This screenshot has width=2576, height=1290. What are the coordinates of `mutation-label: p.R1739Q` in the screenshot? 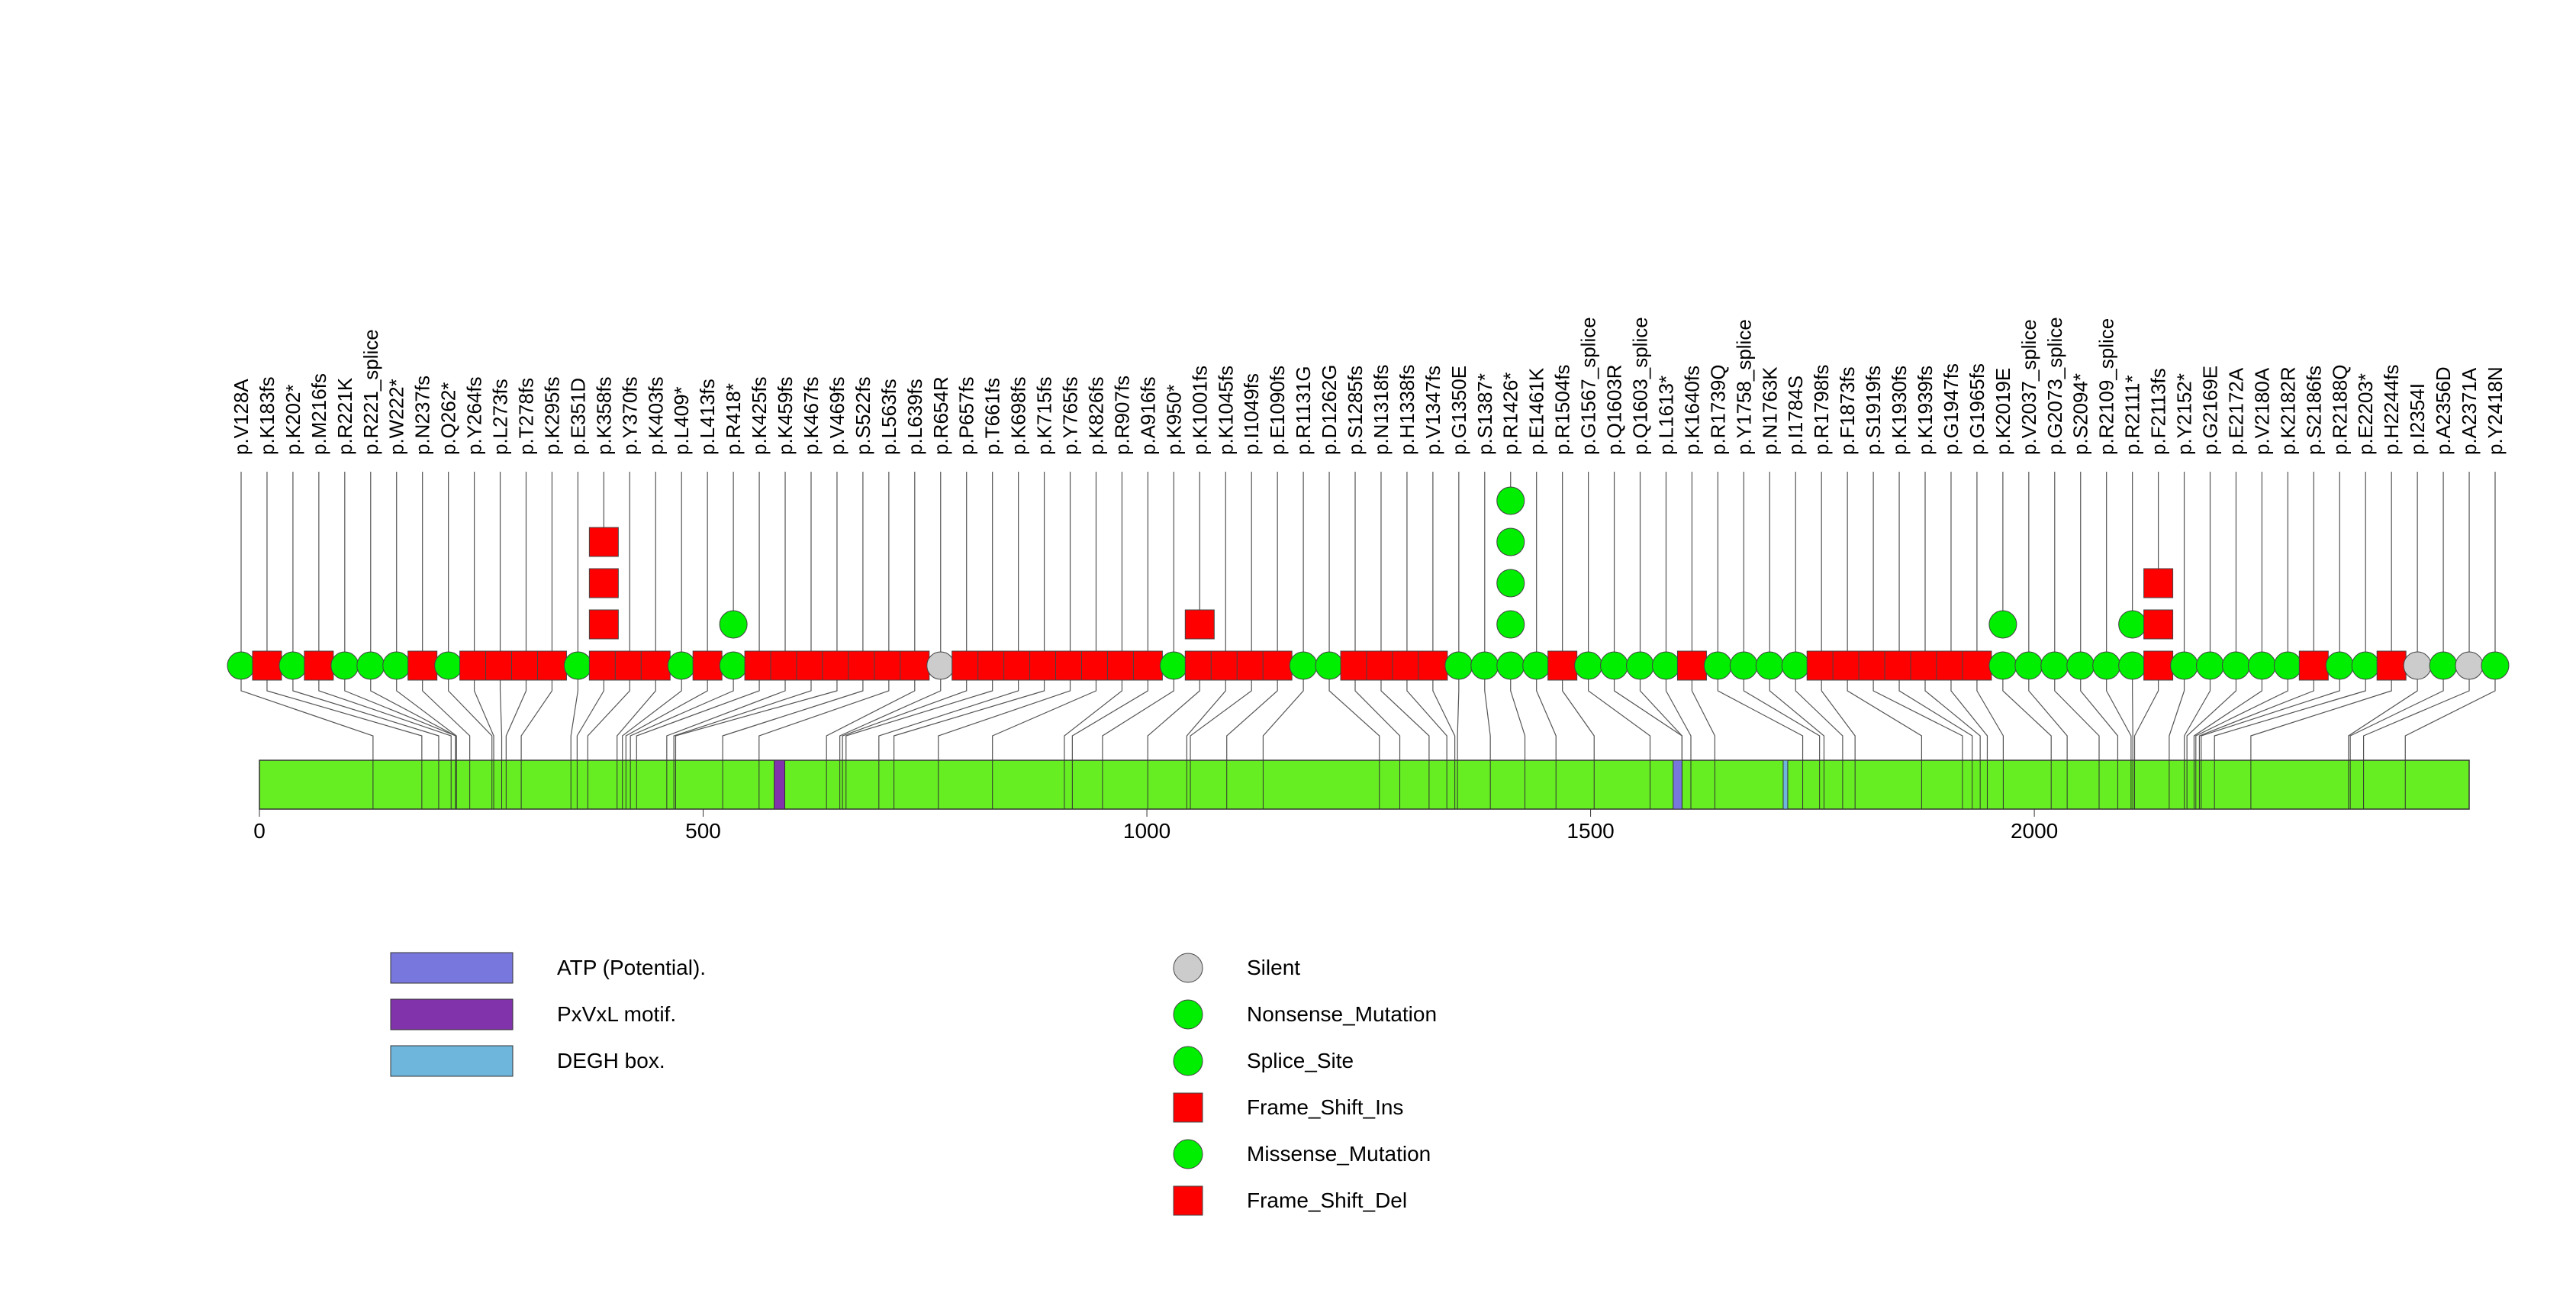 It's located at (1717, 409).